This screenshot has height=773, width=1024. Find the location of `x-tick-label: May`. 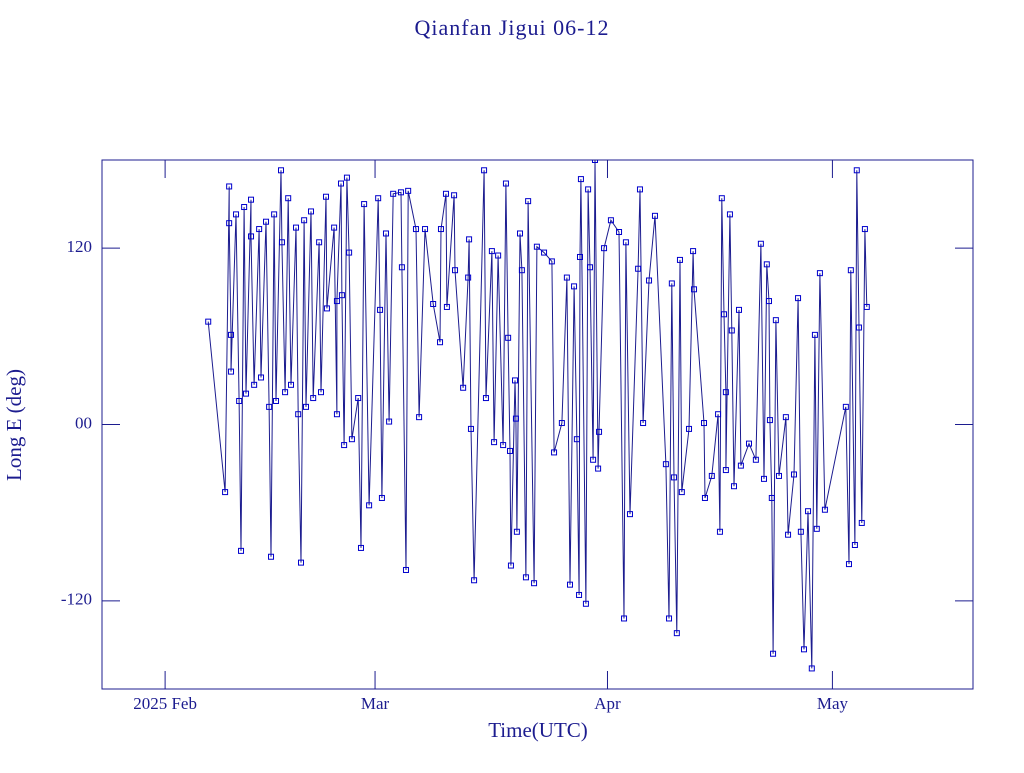

x-tick-label: May is located at coordinates (833, 703).